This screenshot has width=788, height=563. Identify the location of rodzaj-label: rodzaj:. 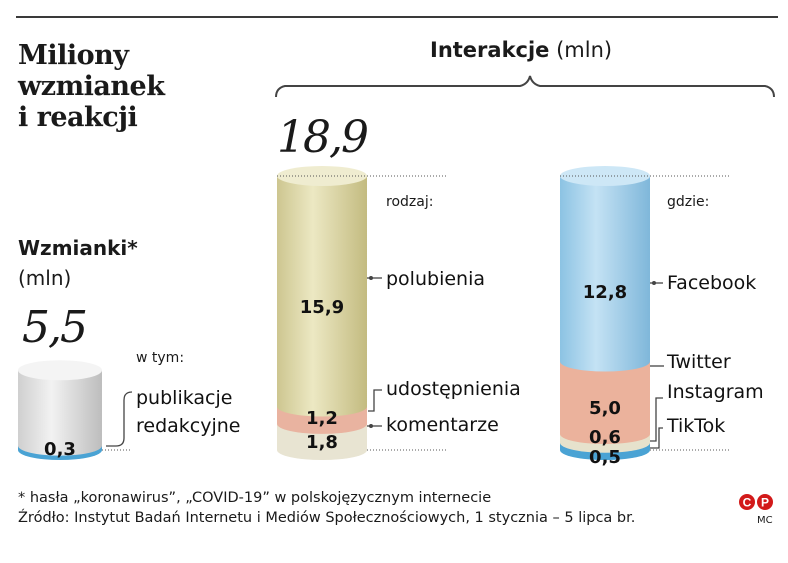
(410, 202).